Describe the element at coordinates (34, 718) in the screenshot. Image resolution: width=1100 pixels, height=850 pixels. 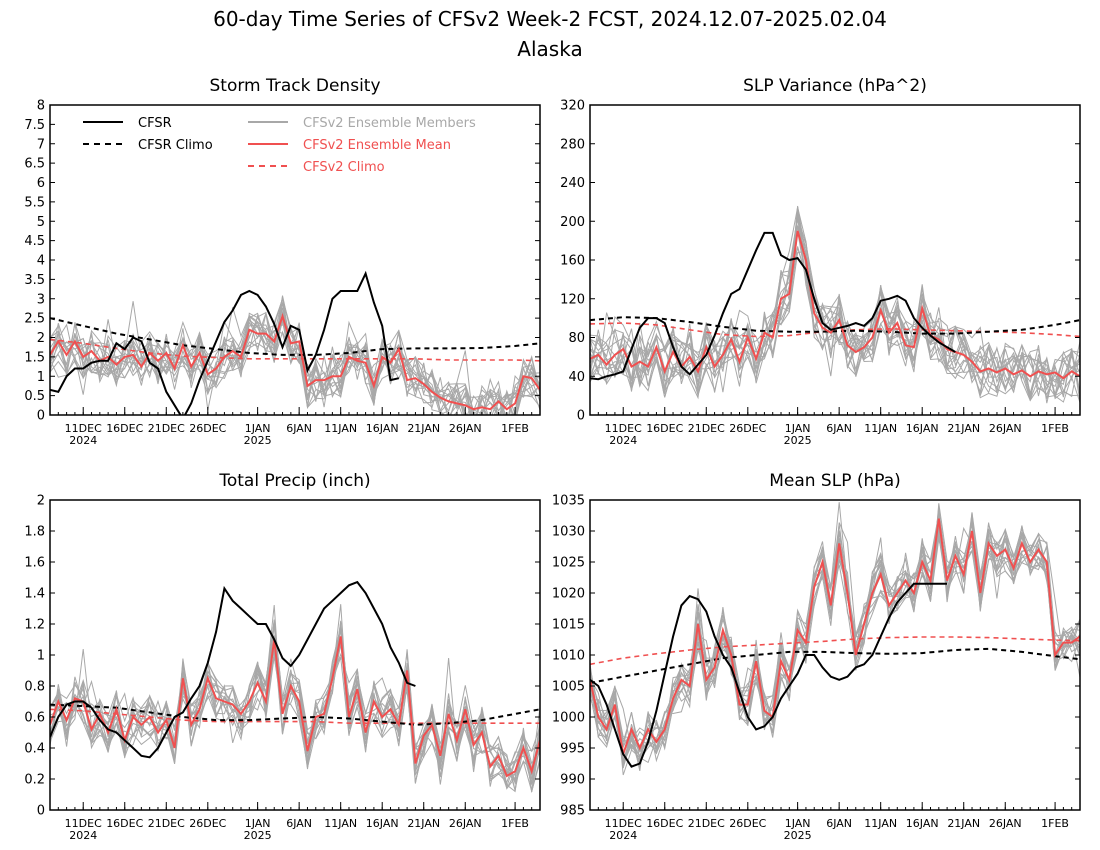
I see `y-tick-label: 0.6` at that location.